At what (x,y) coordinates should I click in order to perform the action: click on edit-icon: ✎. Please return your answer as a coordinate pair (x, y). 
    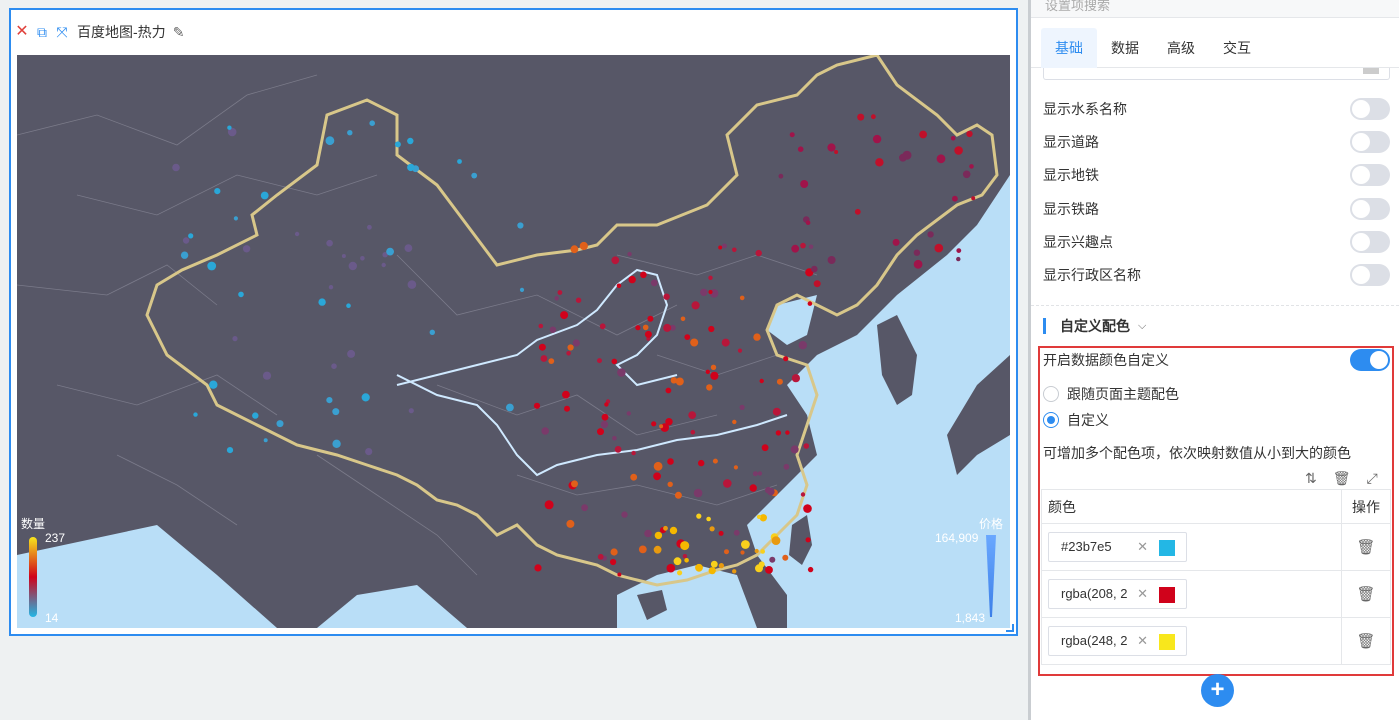
    Looking at the image, I should click on (178, 32).